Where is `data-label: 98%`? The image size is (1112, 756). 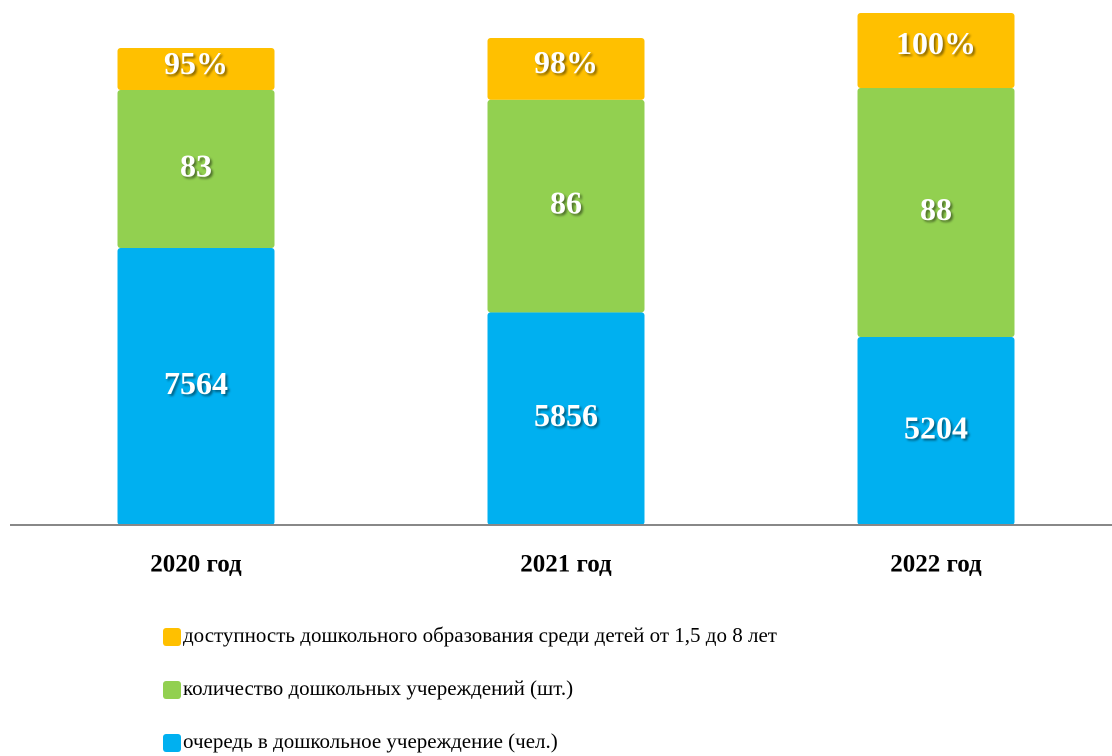 data-label: 98% is located at coordinates (566, 62).